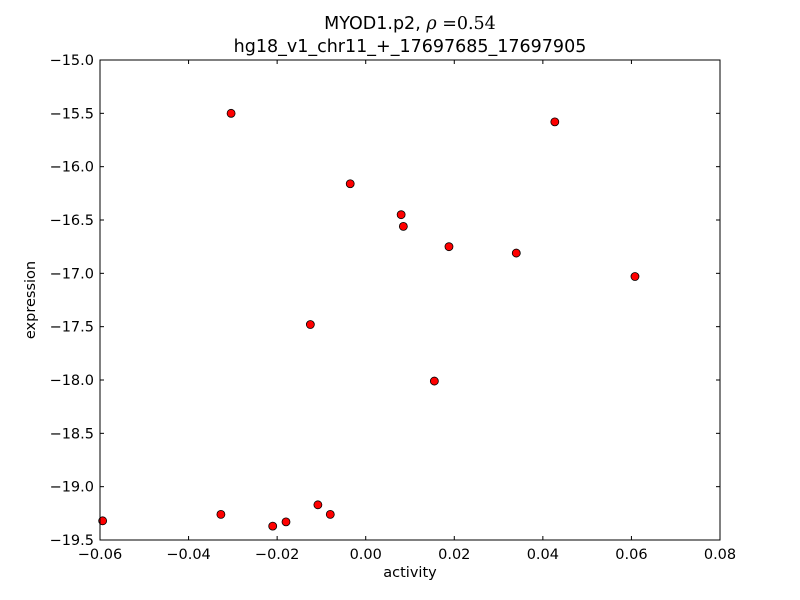  Describe the element at coordinates (631, 555) in the screenshot. I see `x-tick-label: 0.06` at that location.